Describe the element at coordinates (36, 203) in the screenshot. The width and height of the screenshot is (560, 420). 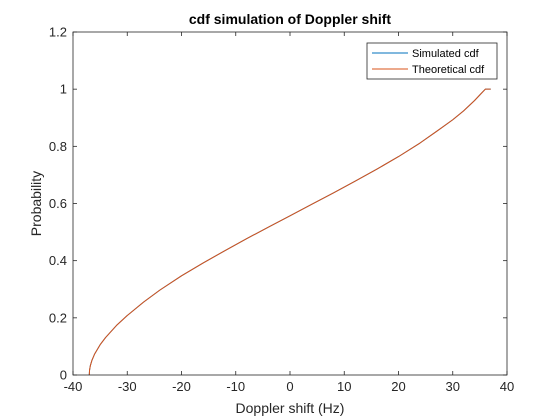
I see `y-axis-label: Probability` at that location.